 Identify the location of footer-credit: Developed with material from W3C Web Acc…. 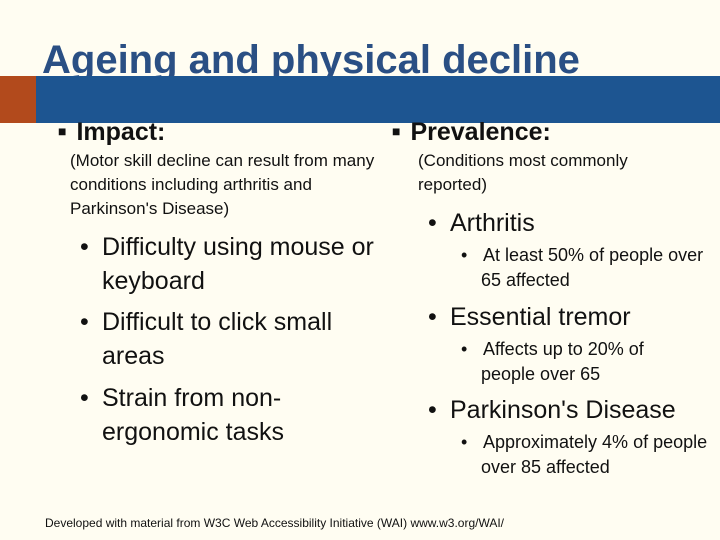
(275, 523).